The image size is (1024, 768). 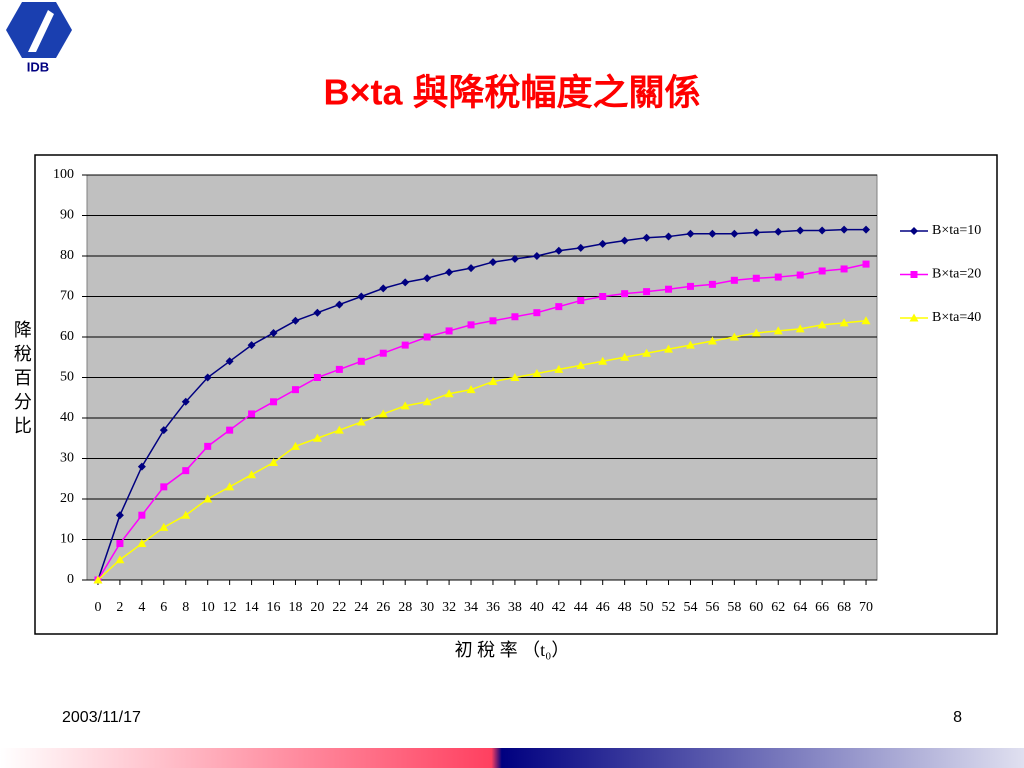 I want to click on x-tick-label: 62, so click(x=778, y=607).